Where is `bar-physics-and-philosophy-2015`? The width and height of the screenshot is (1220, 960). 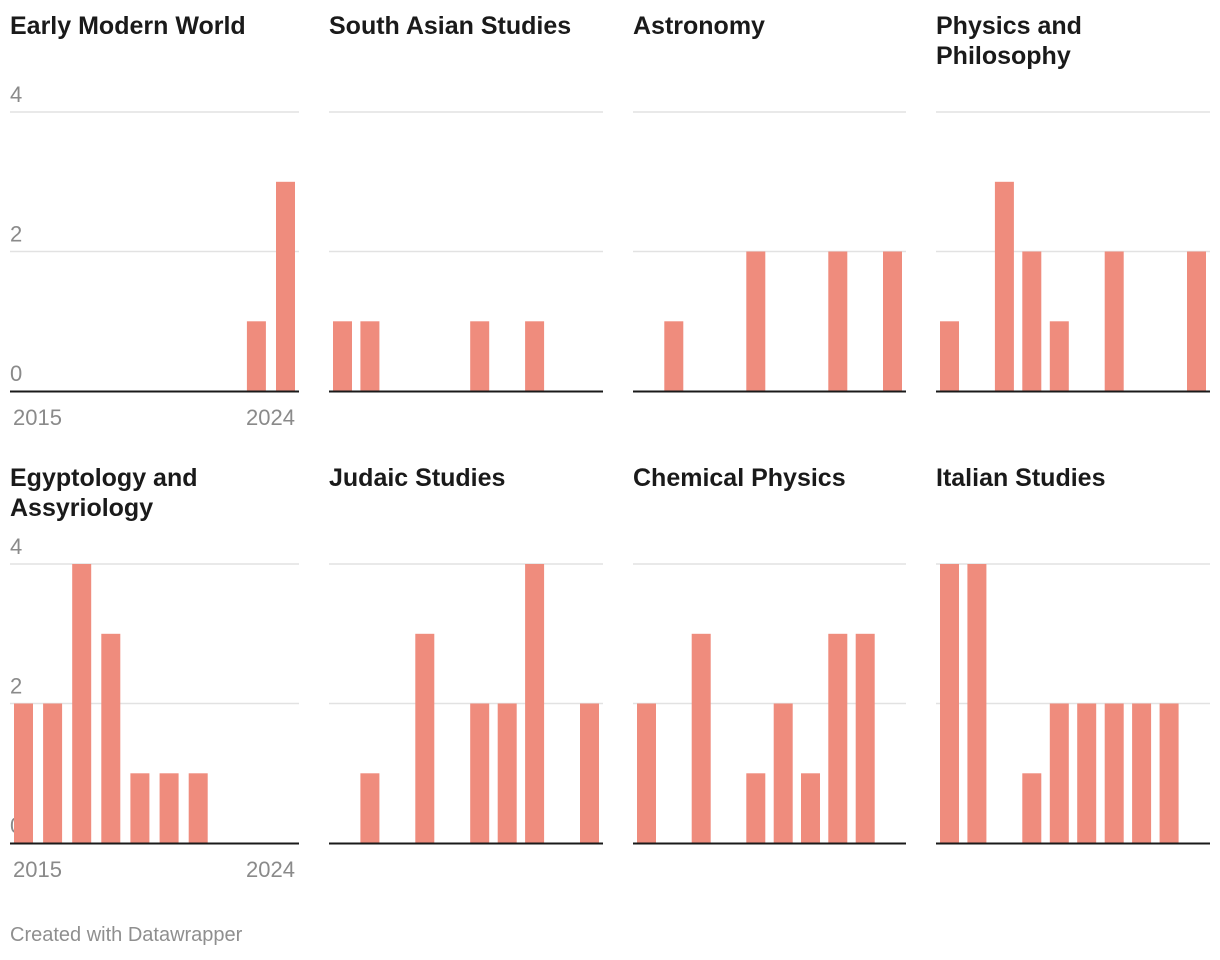 bar-physics-and-philosophy-2015 is located at coordinates (949, 356).